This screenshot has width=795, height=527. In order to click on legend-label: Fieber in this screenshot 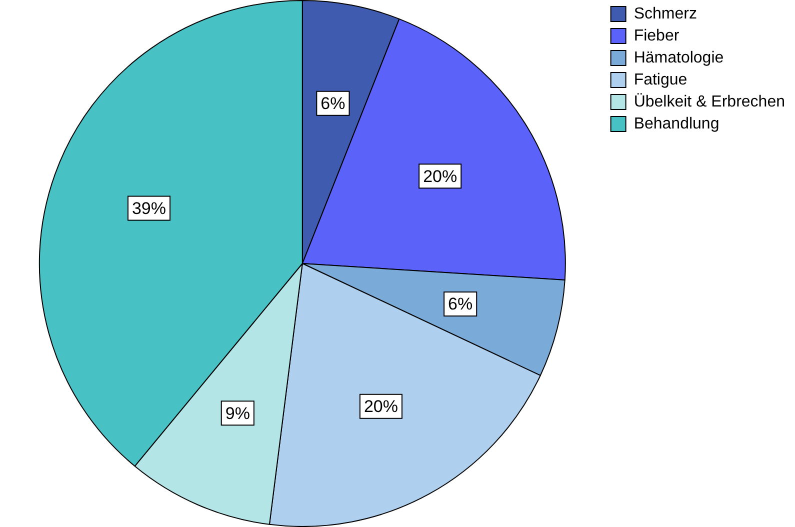, I will do `click(657, 35)`.